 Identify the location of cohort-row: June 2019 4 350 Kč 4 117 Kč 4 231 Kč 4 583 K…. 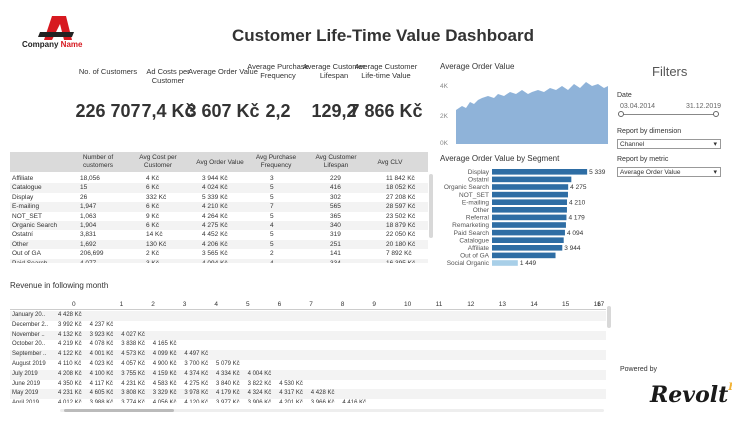
(308, 384).